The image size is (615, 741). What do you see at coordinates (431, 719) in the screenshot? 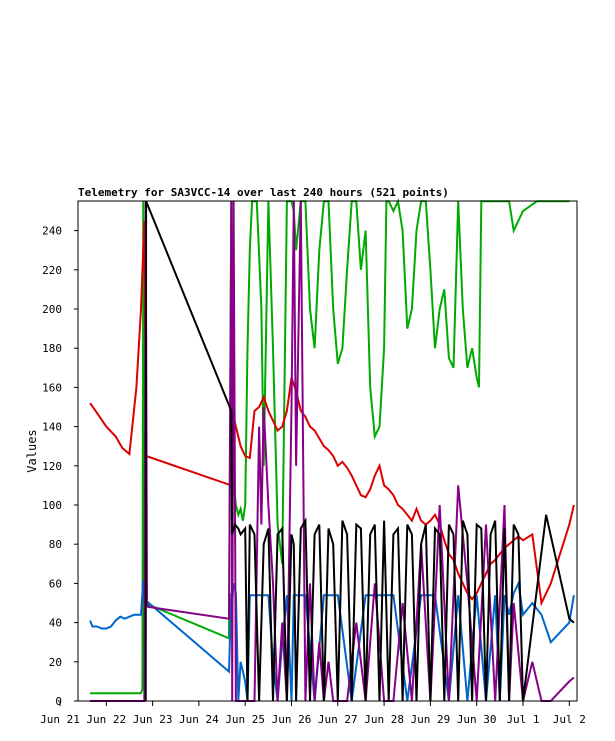
I see `x-tick-label: Jun 29` at bounding box center [431, 719].